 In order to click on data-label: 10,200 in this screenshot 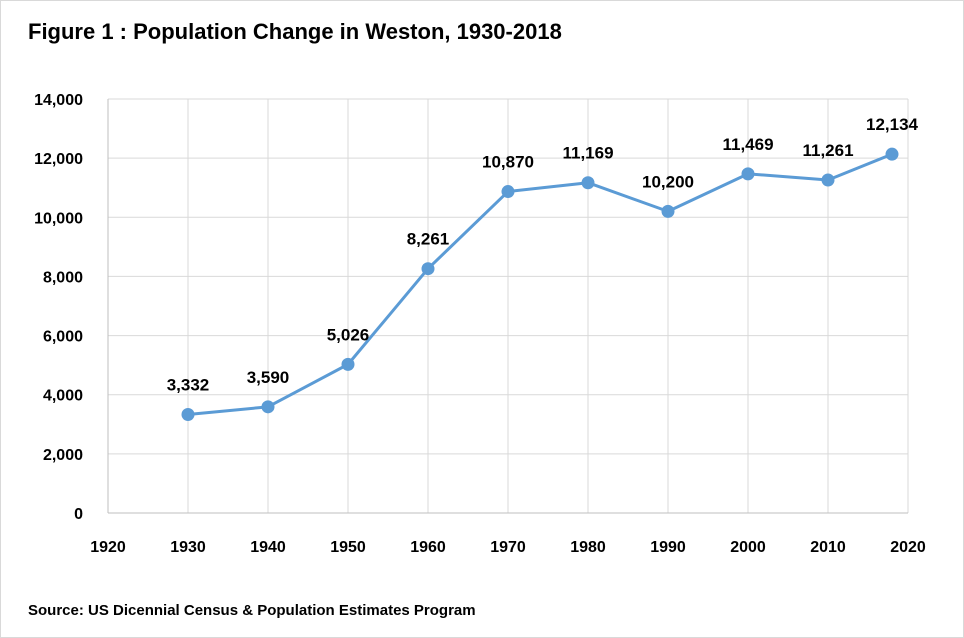, I will do `click(668, 181)`.